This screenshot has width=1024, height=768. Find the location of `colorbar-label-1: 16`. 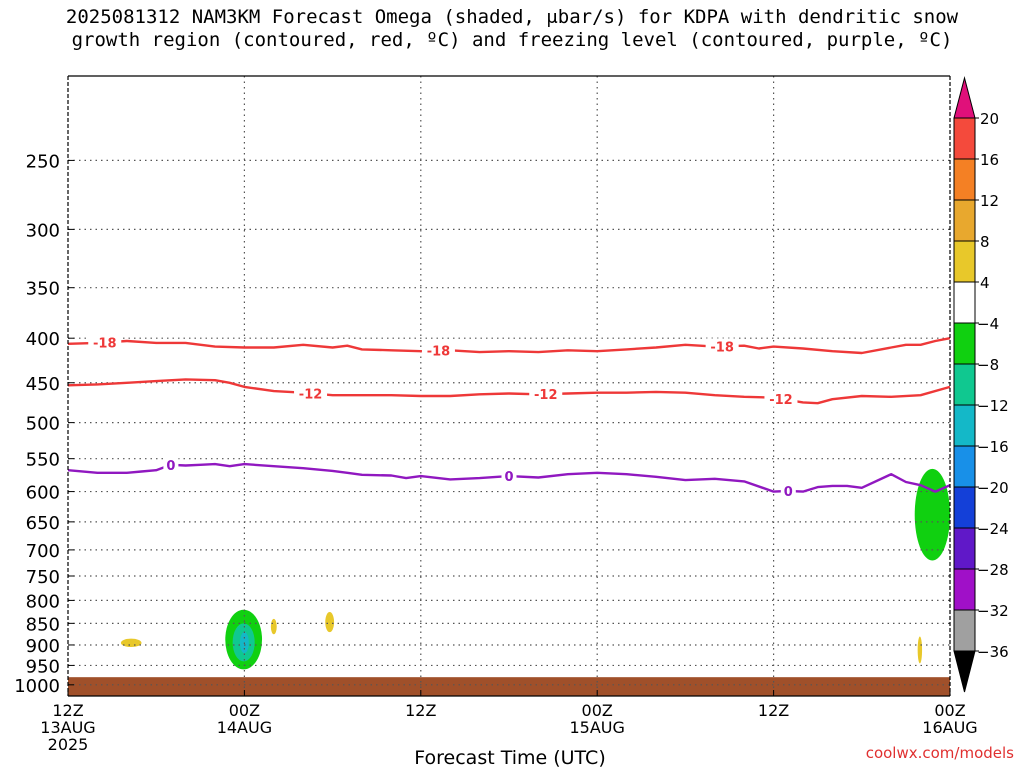

colorbar-label-1: 16 is located at coordinates (989, 160).